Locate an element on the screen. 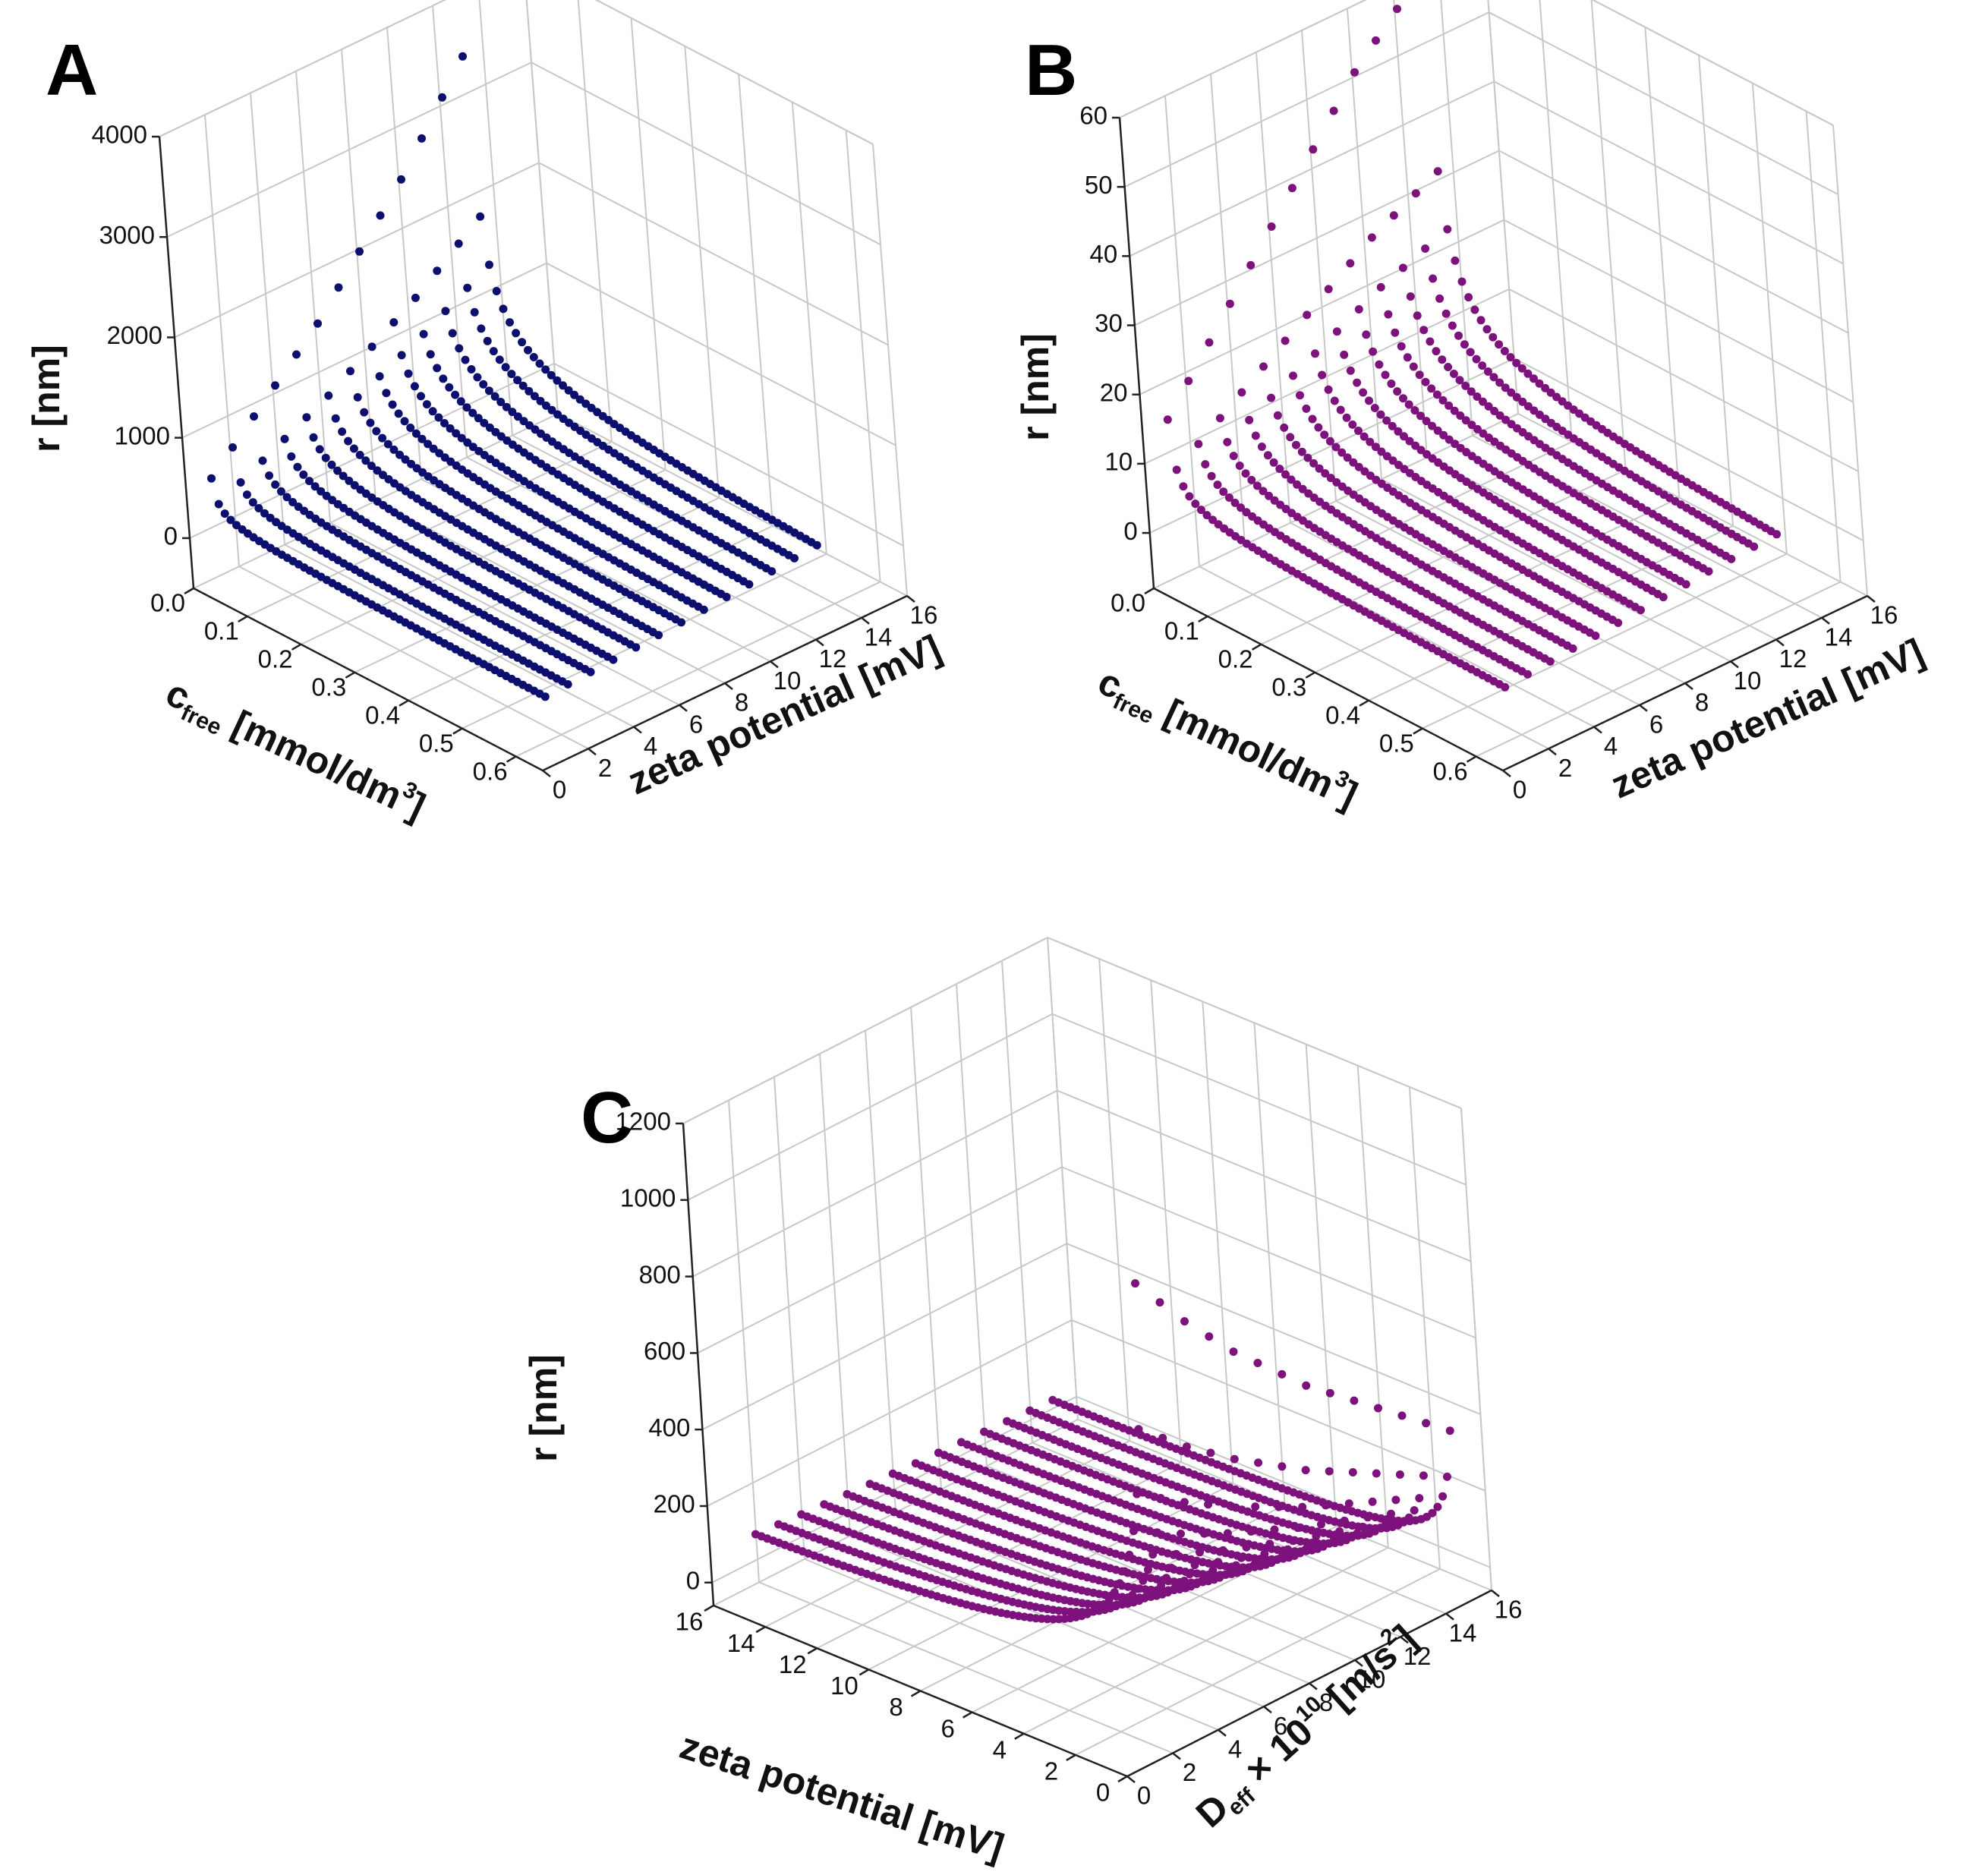  panel-b-y-tick-label: 10 is located at coordinates (1748, 680).